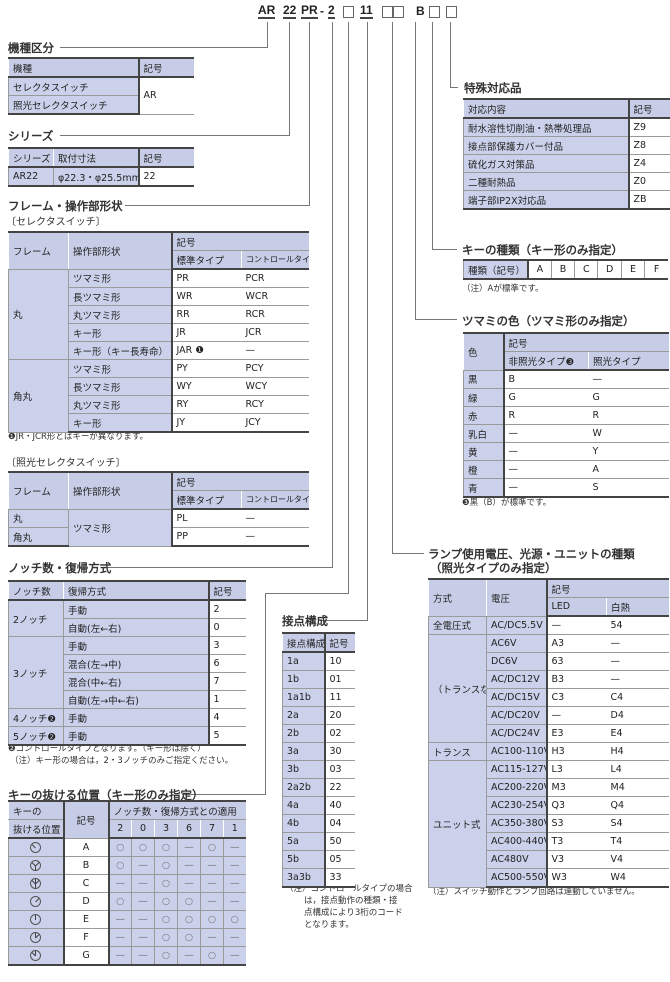 The width and height of the screenshot is (670, 982). I want to click on table-cell: 50, so click(339, 841).